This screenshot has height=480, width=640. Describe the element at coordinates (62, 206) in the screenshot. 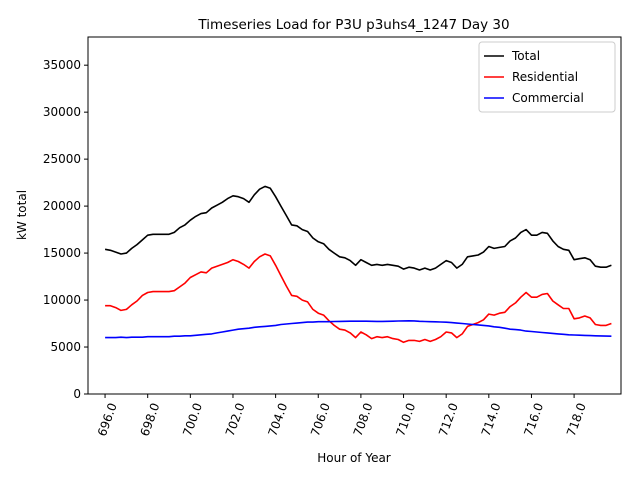

I see `y-tick-label: 20000` at that location.